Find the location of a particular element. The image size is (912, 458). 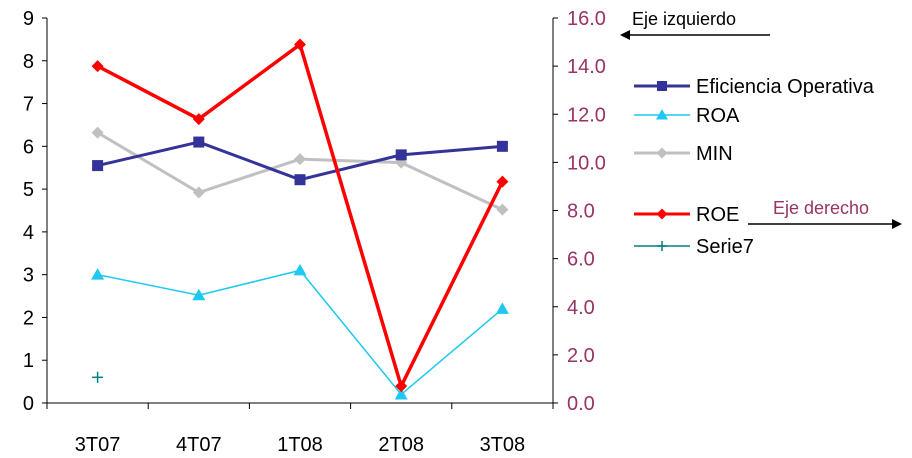

annotations: Eje izquierdo Eje derecho is located at coordinates (761, 119).